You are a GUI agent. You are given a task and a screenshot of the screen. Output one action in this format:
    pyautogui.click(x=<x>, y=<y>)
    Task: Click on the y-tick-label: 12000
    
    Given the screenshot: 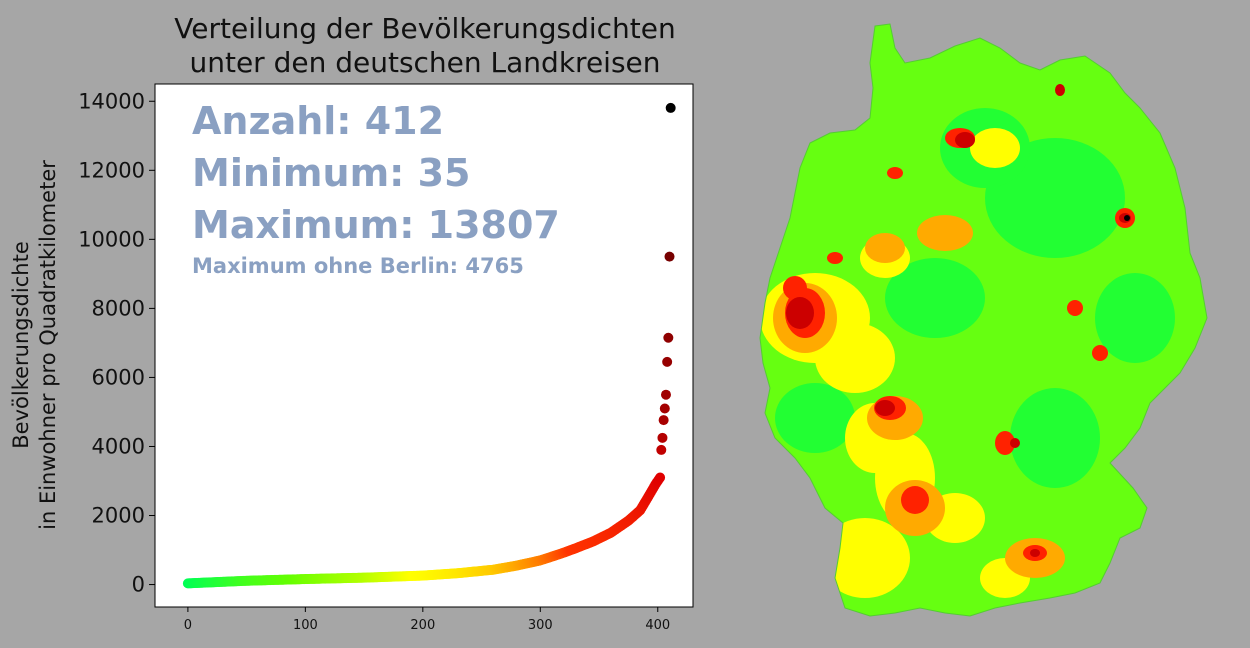 What is the action you would take?
    pyautogui.click(x=111, y=170)
    